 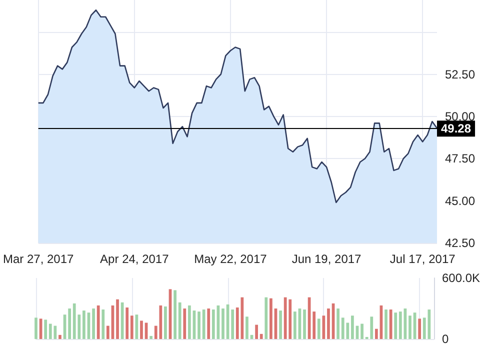 I want to click on x-tick-label: Jul 17, 2017, so click(x=423, y=259).